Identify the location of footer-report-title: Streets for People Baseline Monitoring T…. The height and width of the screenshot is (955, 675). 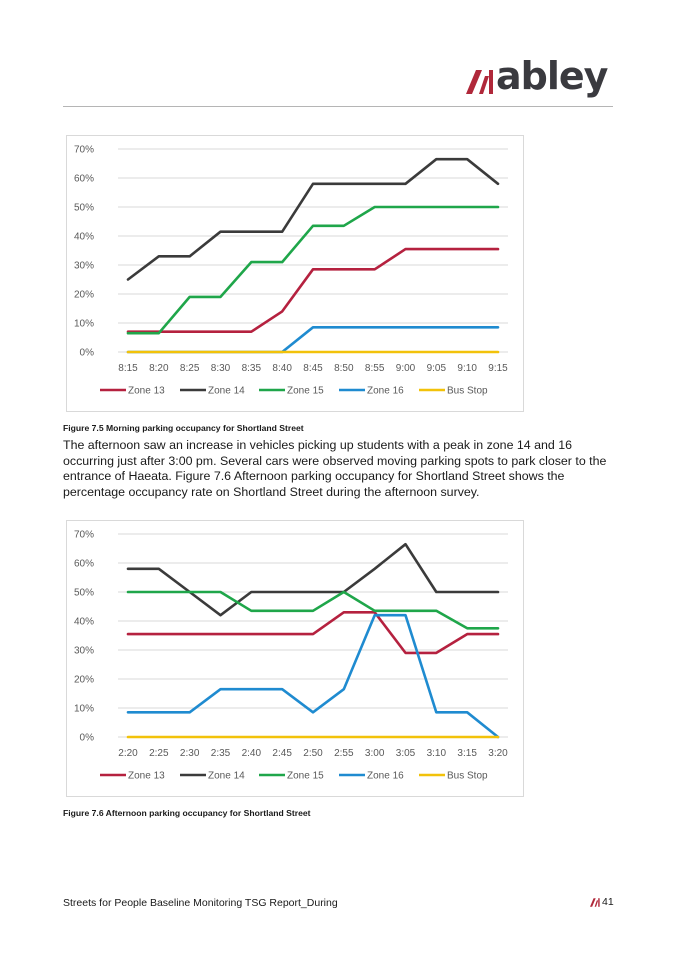
(200, 903).